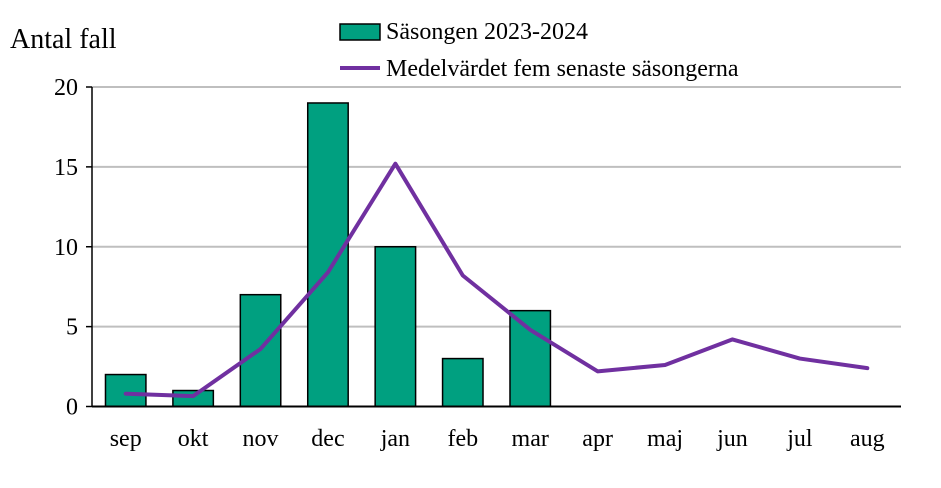 The height and width of the screenshot is (488, 941). What do you see at coordinates (462, 439) in the screenshot?
I see `x-tick-label: feb` at bounding box center [462, 439].